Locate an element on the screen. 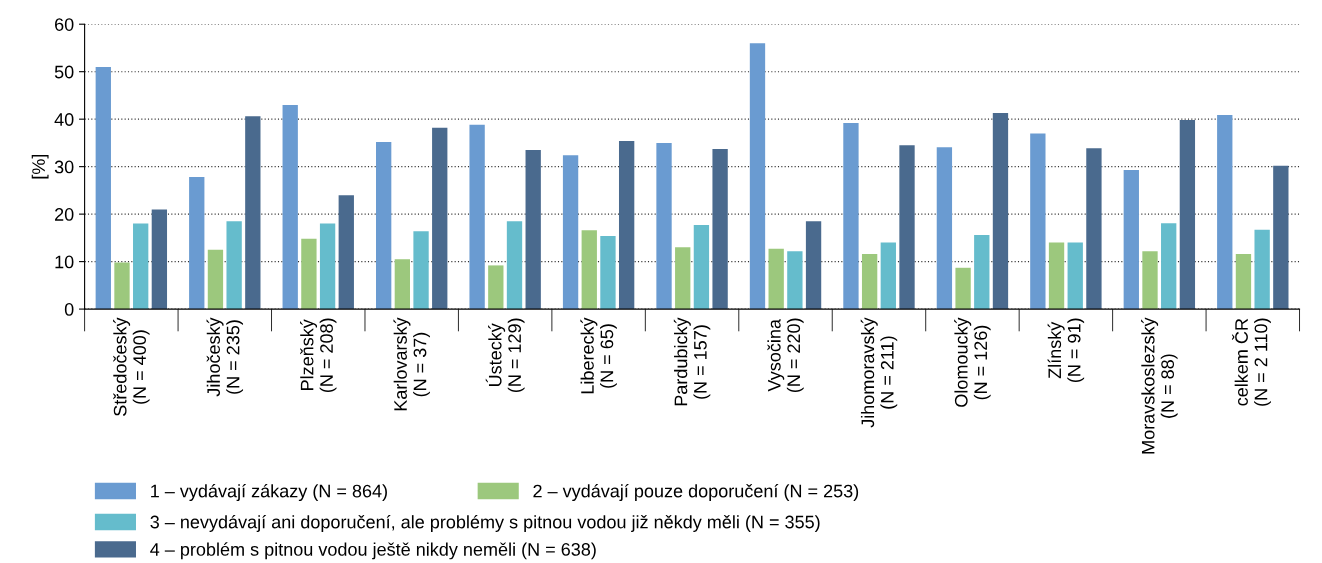 The image size is (1322, 563). x-tick-label: Moravskoslezský (N = 88) is located at coordinates (1159, 385).